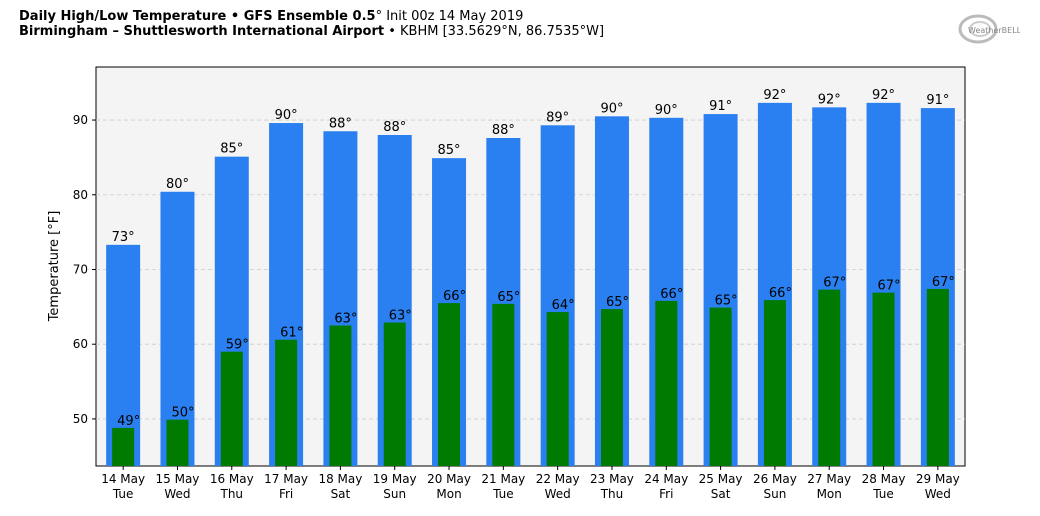 The height and width of the screenshot is (516, 1040). What do you see at coordinates (612, 479) in the screenshot?
I see `x-tick-date: 23 May` at bounding box center [612, 479].